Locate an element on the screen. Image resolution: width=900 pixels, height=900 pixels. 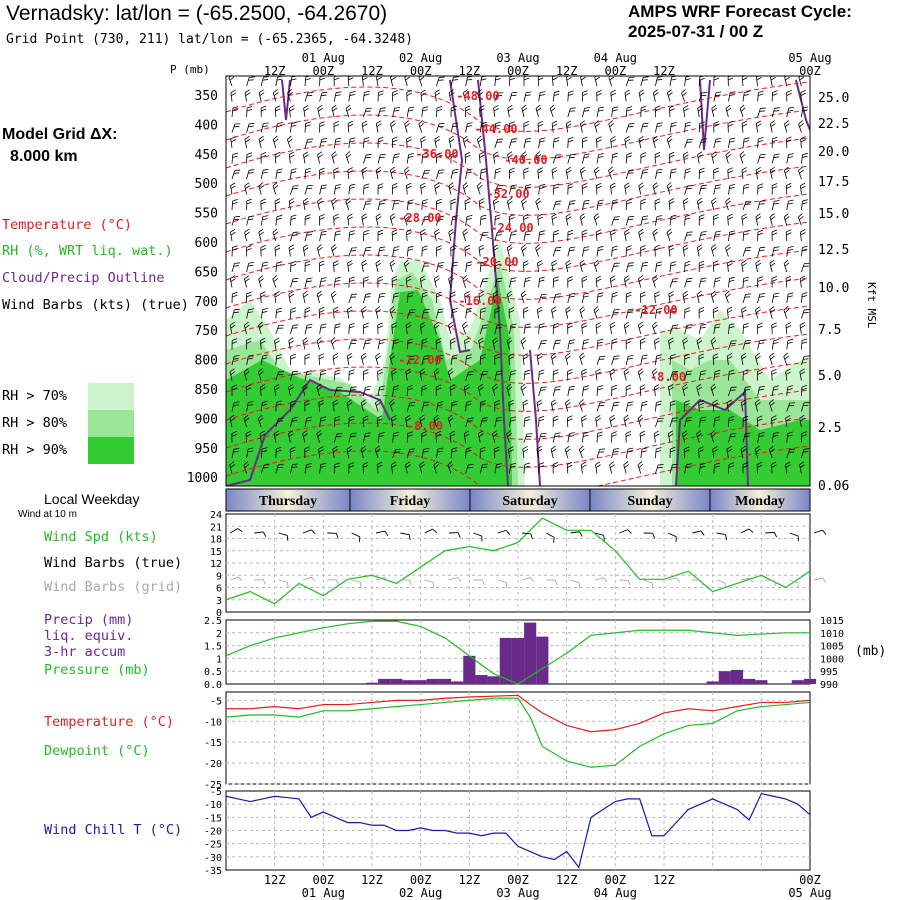
legend-precip-3: 3-hr accum is located at coordinates (85, 652).